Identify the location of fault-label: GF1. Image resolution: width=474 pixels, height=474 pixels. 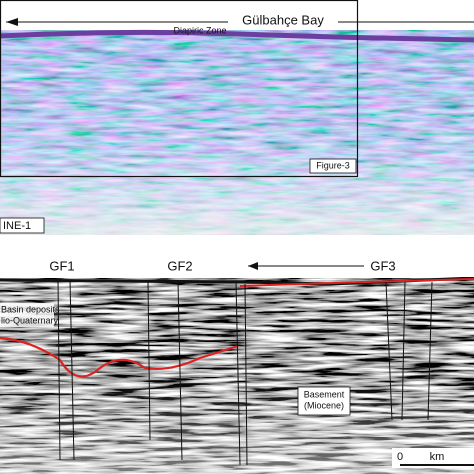
(61, 265).